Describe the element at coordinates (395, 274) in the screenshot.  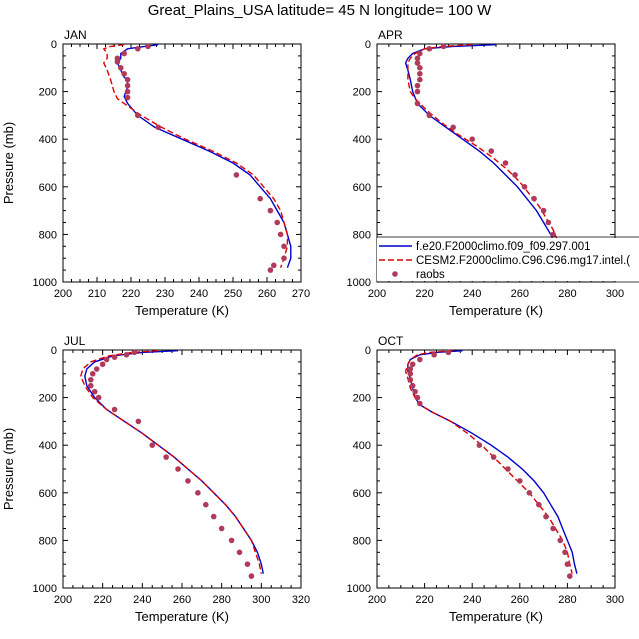
I see `legend-swatch-dot` at that location.